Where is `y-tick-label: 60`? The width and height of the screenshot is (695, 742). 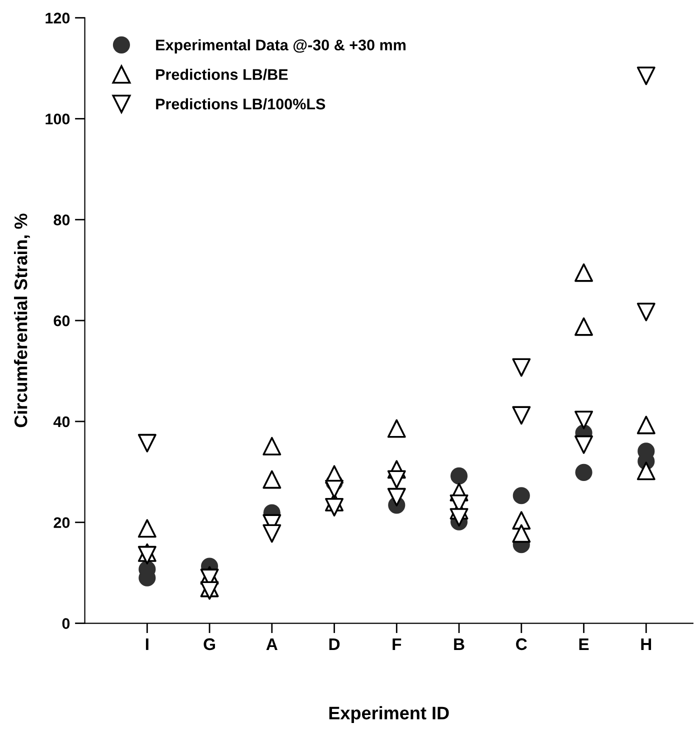 y-tick-label: 60 is located at coordinates (62, 320).